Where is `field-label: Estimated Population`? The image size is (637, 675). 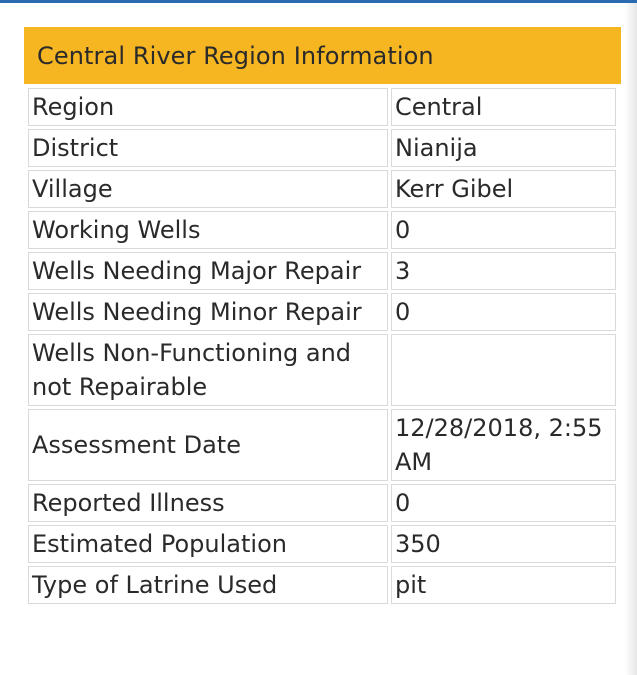 field-label: Estimated Population is located at coordinates (208, 544).